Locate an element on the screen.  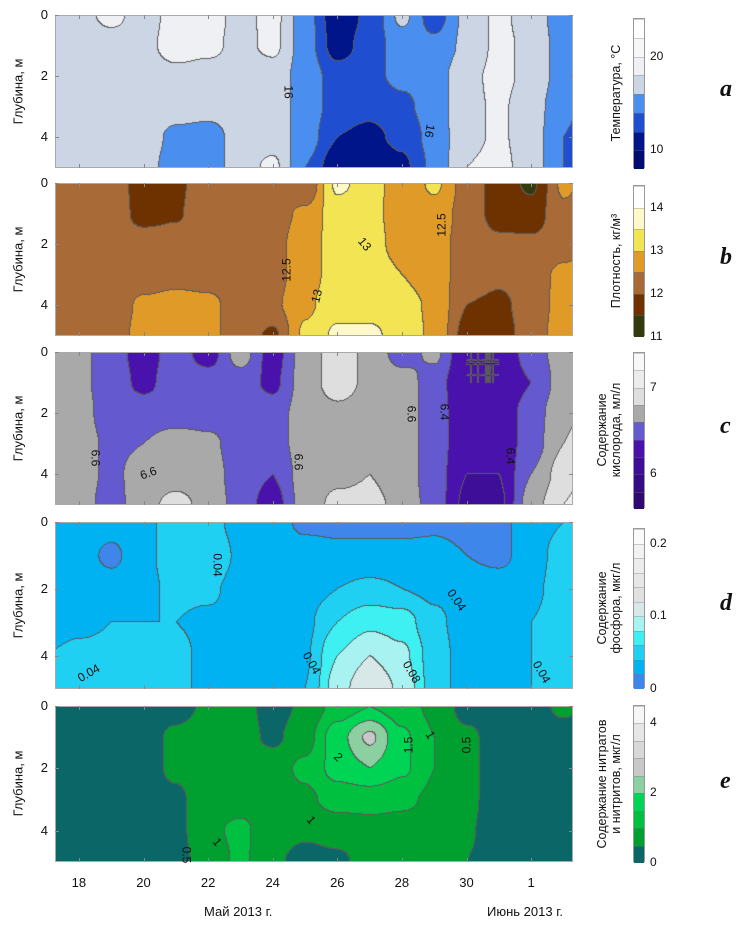
colorbar is located at coordinates (639, 261).